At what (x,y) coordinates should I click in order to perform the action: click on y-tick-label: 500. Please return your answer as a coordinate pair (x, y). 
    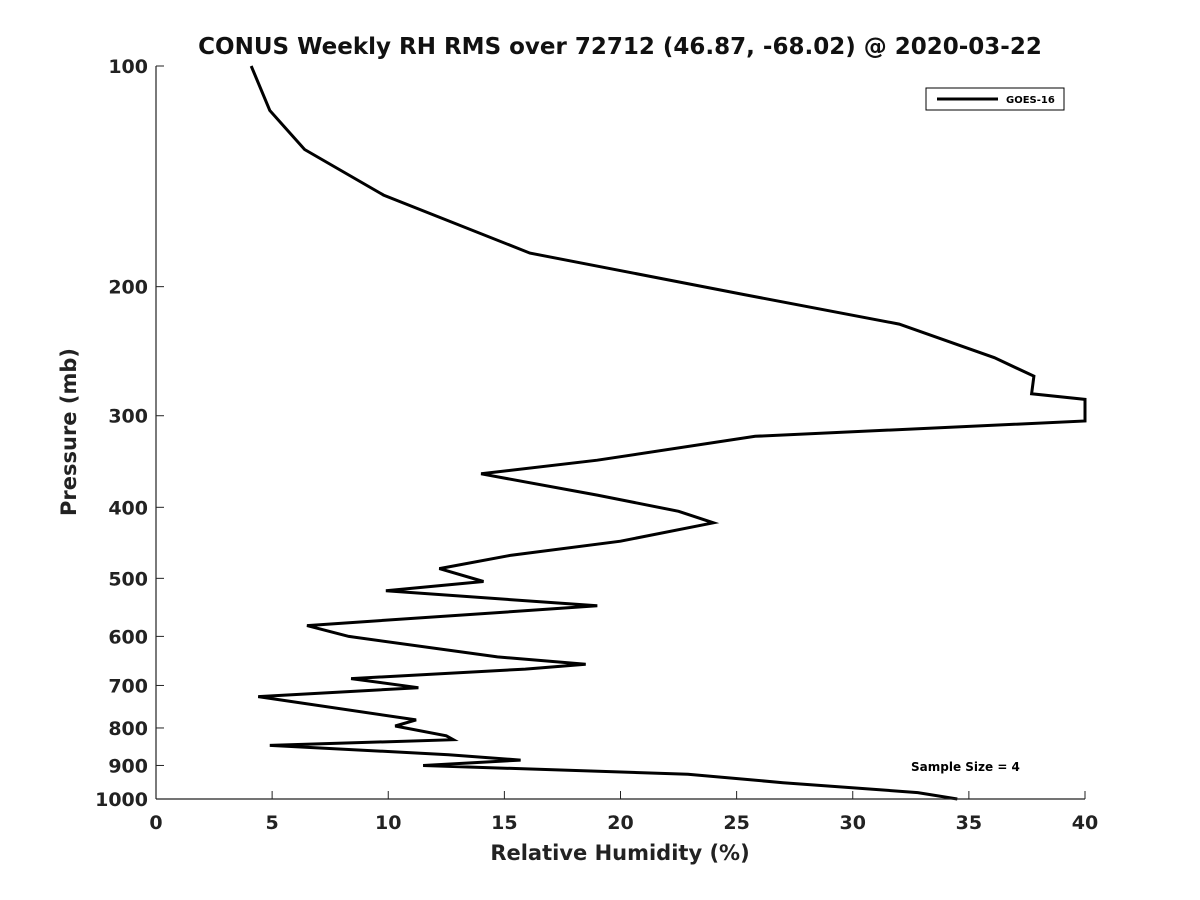
    Looking at the image, I should click on (128, 579).